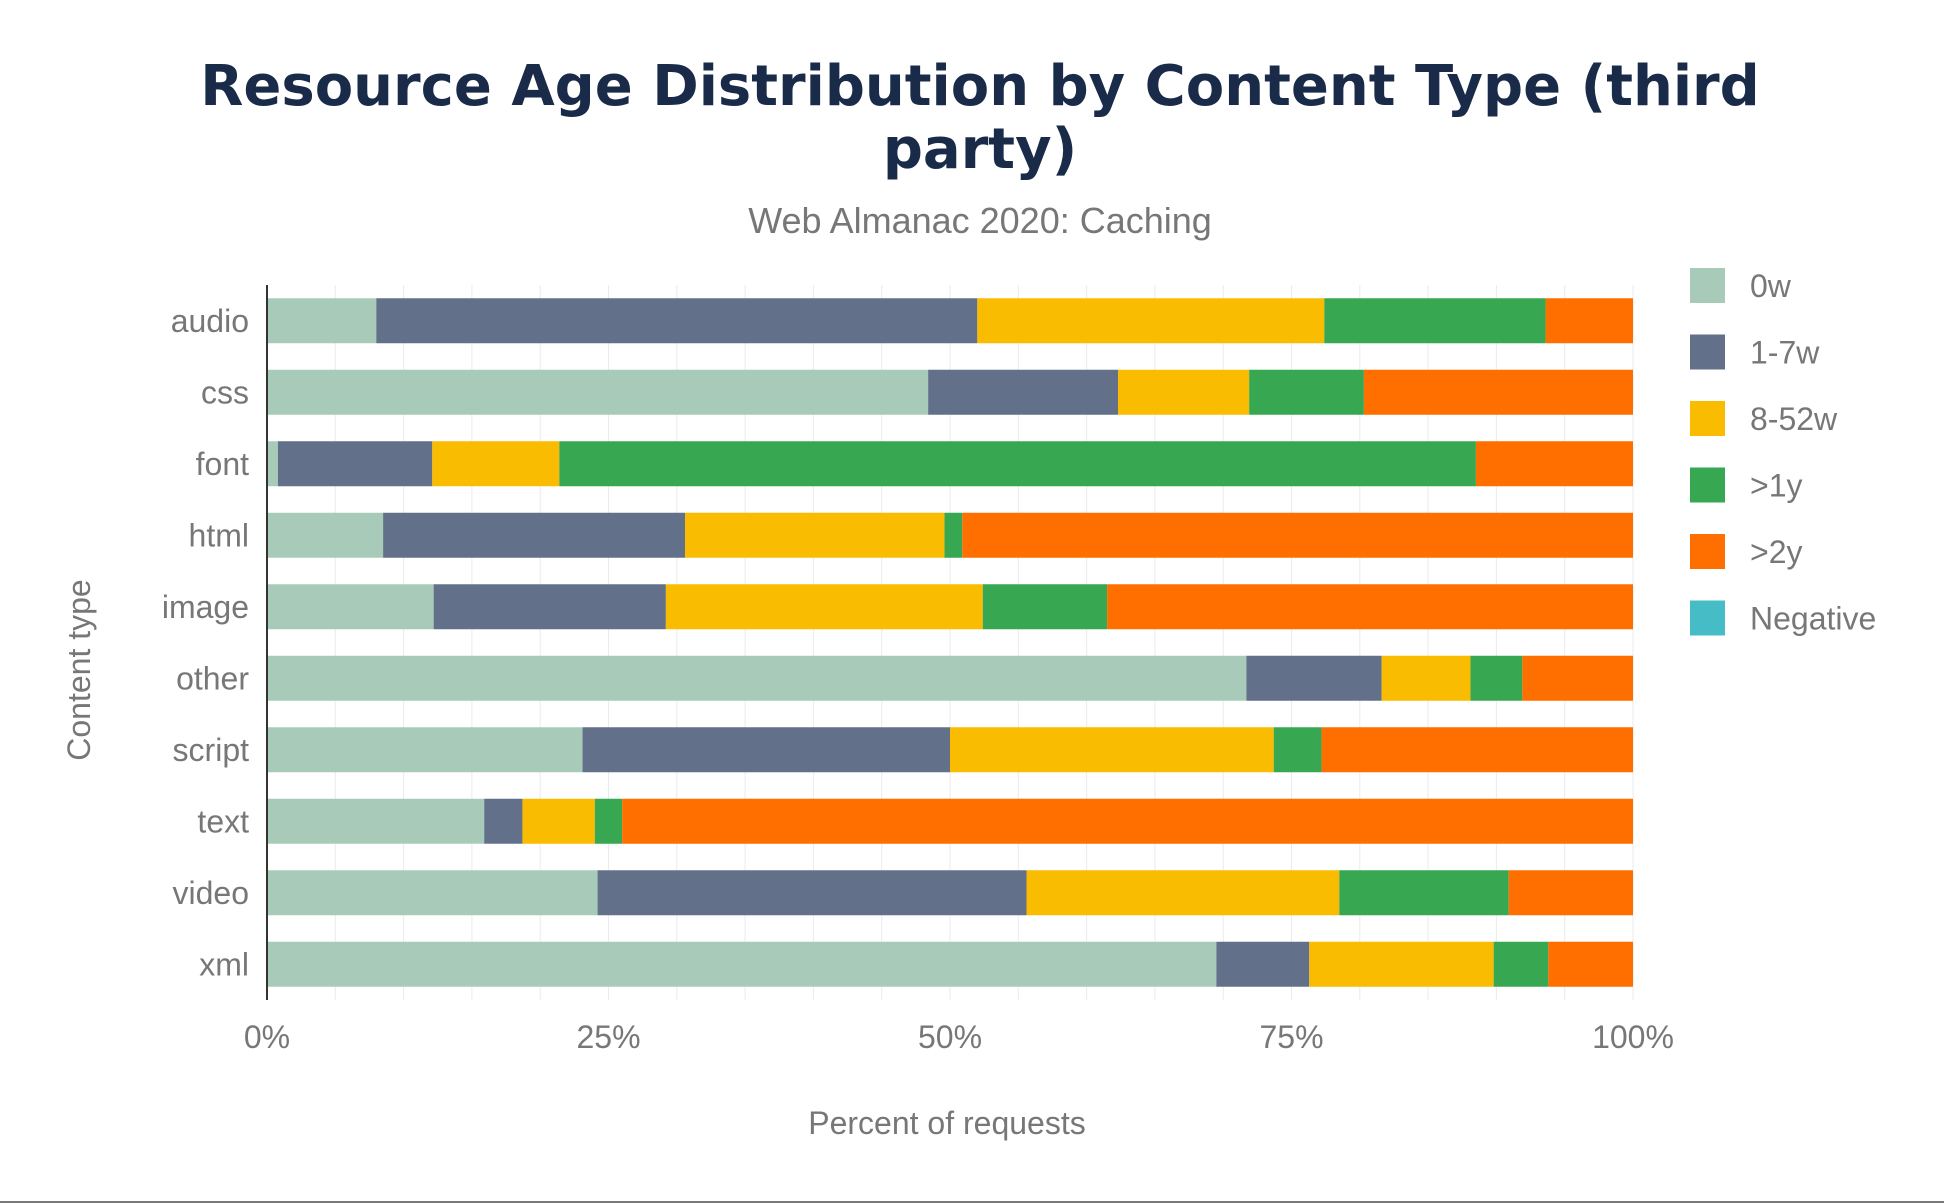  I want to click on bar-xml->1y, so click(1521, 964).